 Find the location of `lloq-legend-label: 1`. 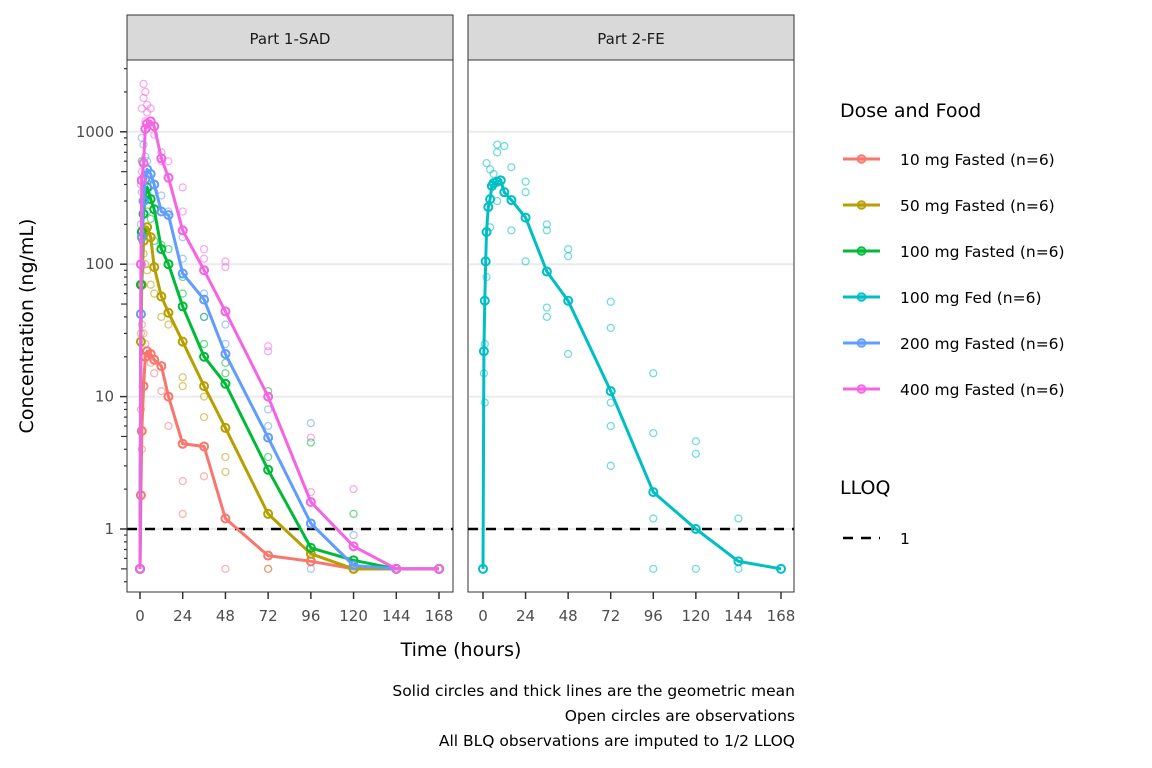

lloq-legend-label: 1 is located at coordinates (905, 539).